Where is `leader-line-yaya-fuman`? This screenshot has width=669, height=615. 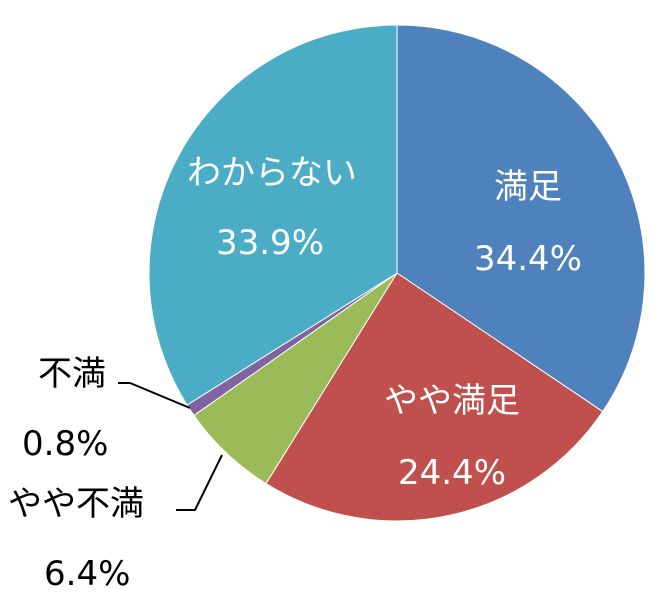
leader-line-yaya-fuman is located at coordinates (199, 482).